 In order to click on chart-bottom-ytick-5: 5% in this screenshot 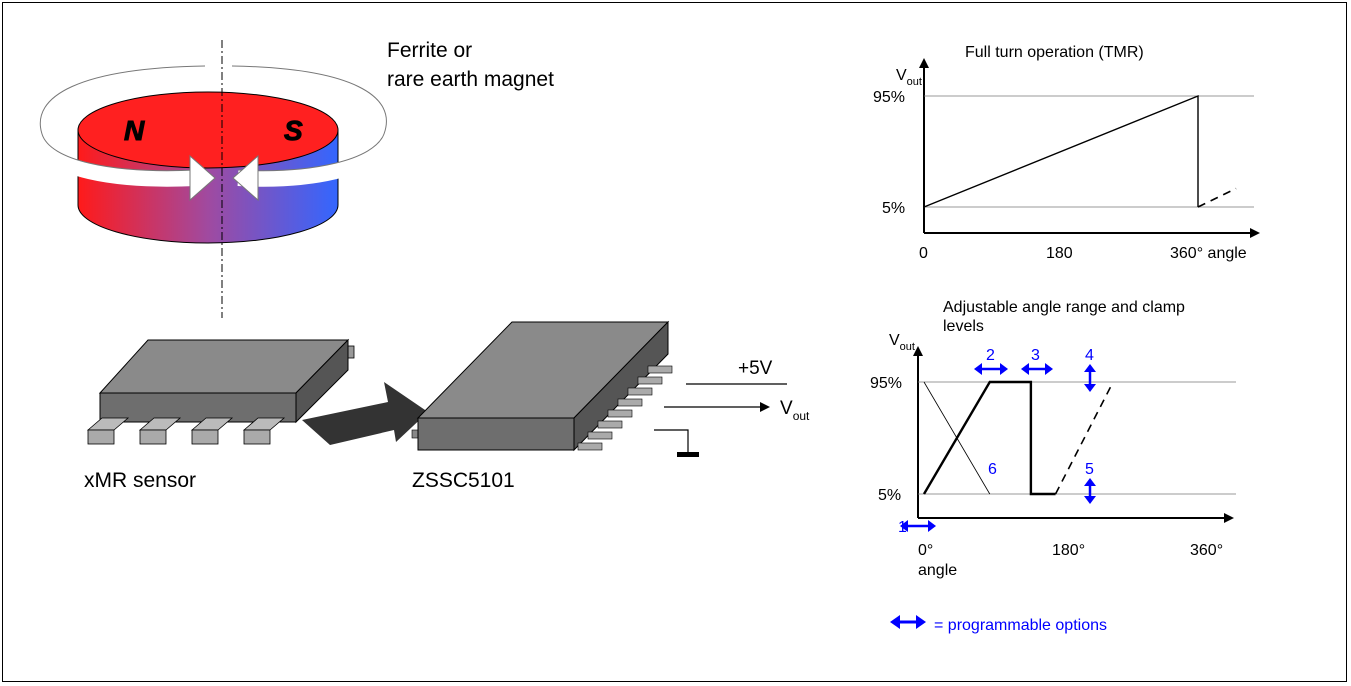, I will do `click(889, 495)`.